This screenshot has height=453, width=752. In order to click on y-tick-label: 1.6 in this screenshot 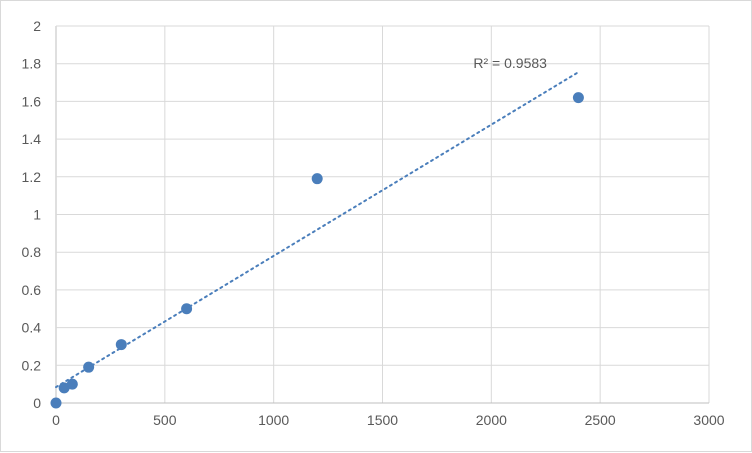, I will do `click(32, 101)`.